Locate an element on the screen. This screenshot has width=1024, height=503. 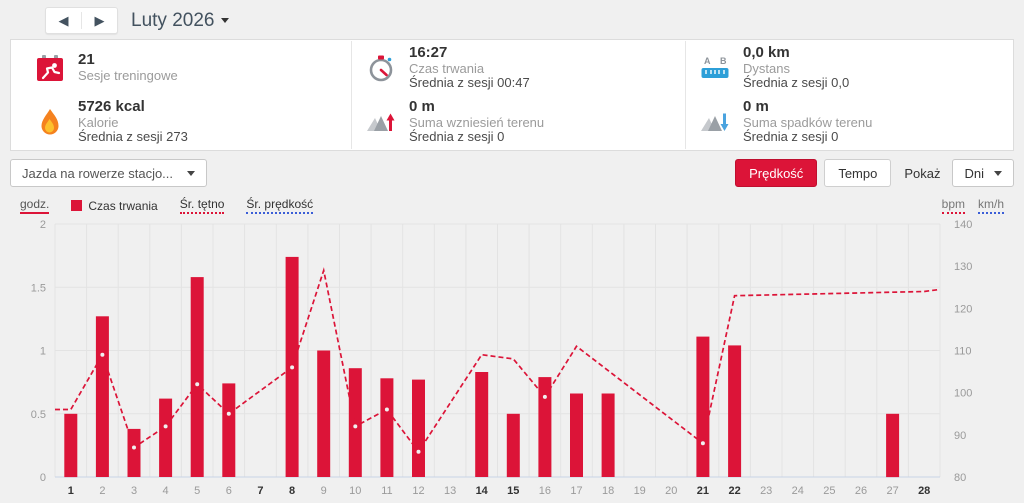
right-axis-unit-bpm: bpm is located at coordinates (953, 205).